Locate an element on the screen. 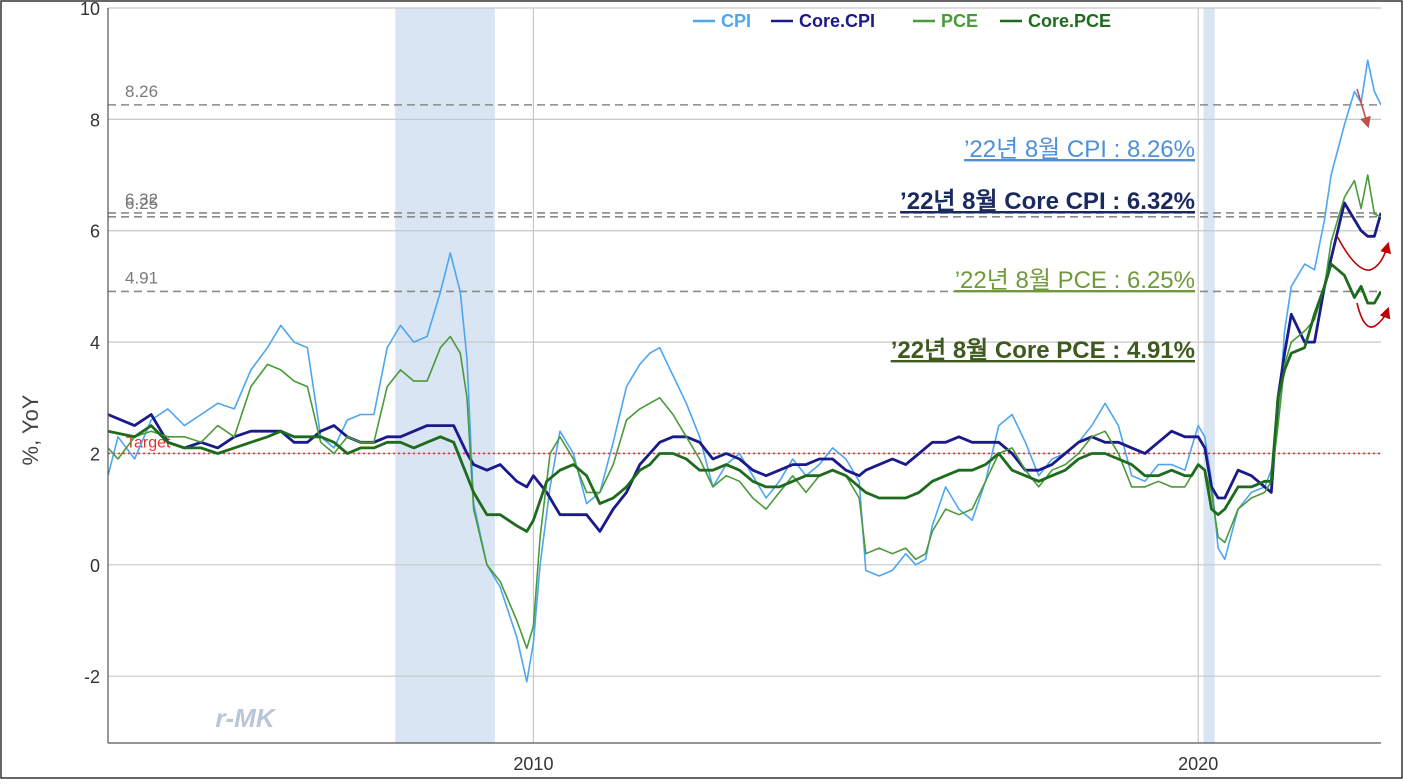 The image size is (1403, 784). x-tick-label: 2020 is located at coordinates (1198, 764).